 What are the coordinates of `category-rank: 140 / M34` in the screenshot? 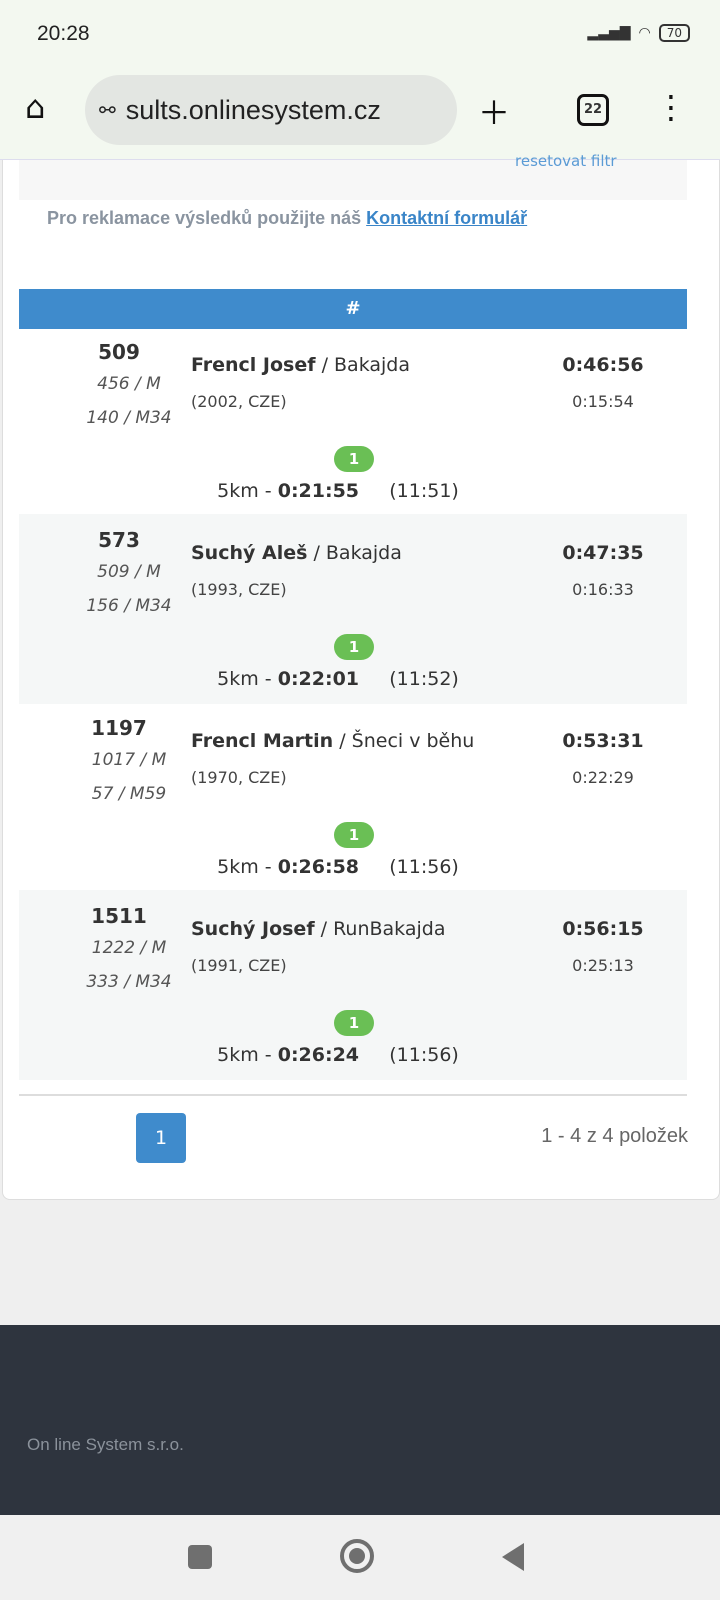 It's located at (129, 418).